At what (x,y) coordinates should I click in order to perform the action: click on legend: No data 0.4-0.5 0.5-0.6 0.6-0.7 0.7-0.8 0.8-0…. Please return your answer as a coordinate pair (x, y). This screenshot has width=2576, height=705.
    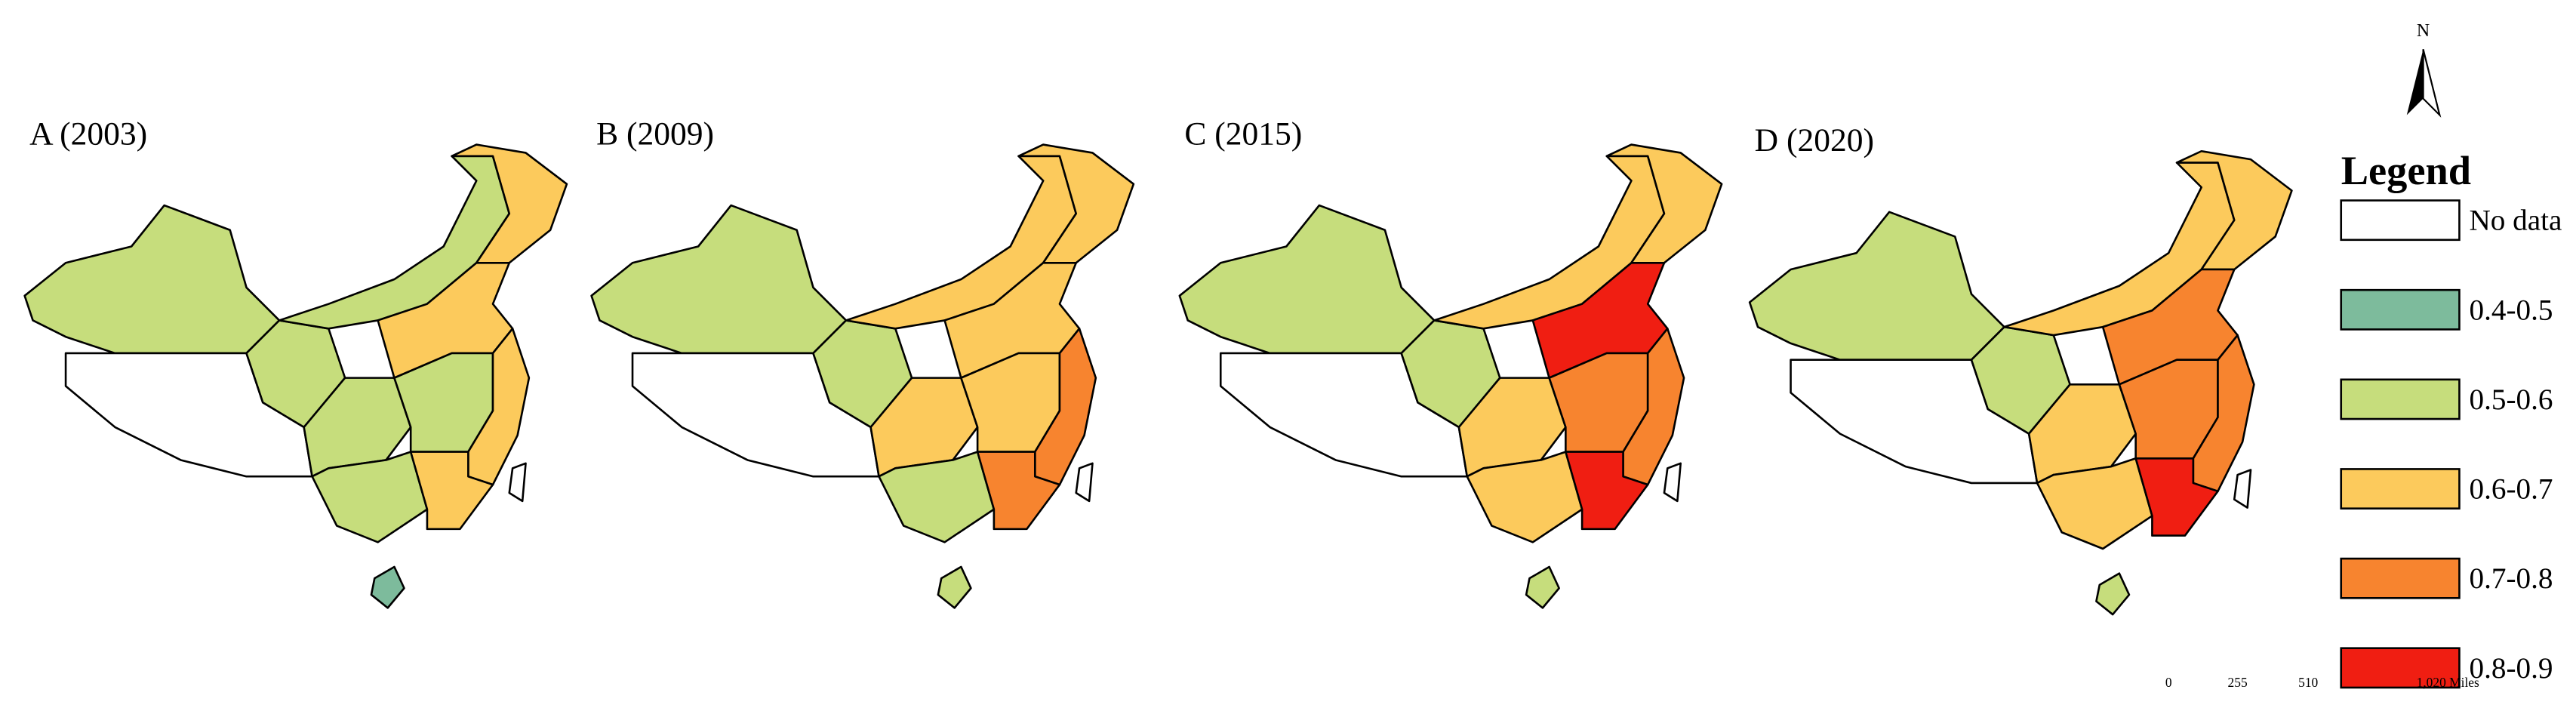
    Looking at the image, I should click on (2451, 444).